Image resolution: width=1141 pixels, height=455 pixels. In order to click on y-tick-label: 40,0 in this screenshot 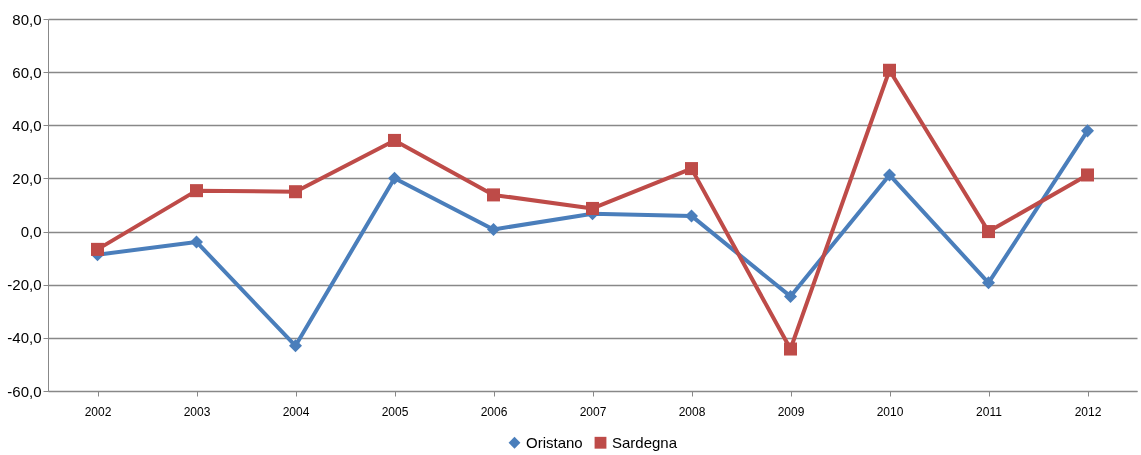, I will do `click(27, 125)`.